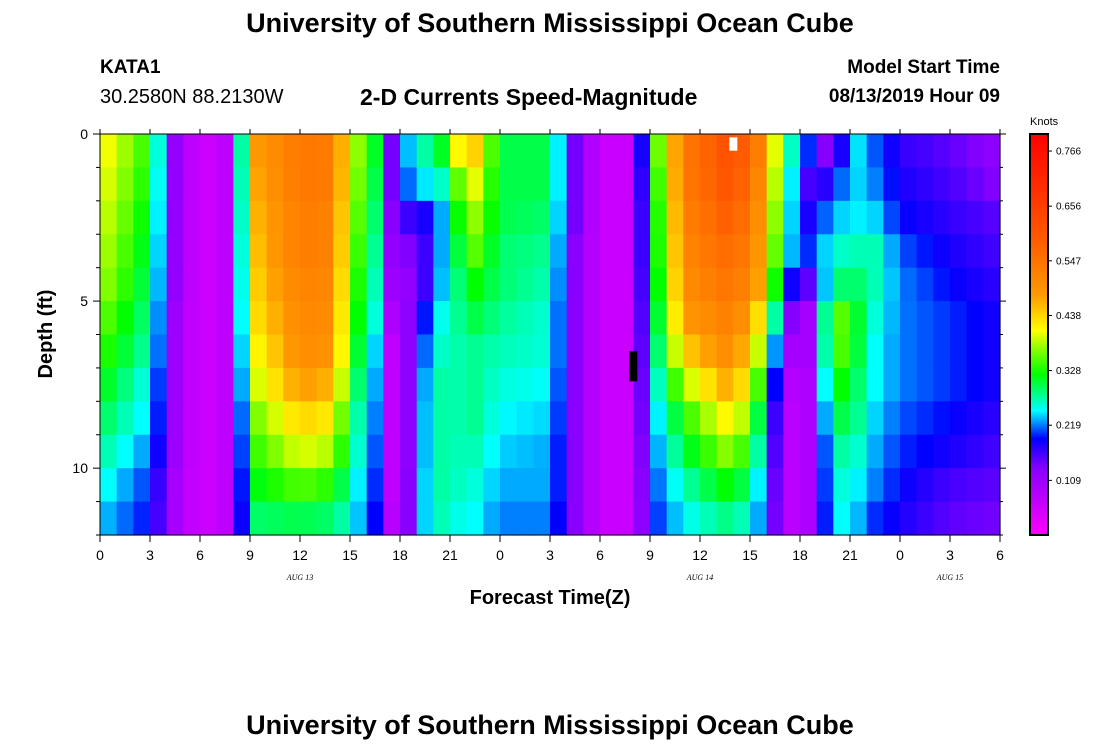 This screenshot has height=750, width=1100. I want to click on x-tick-label: 18, so click(800, 555).